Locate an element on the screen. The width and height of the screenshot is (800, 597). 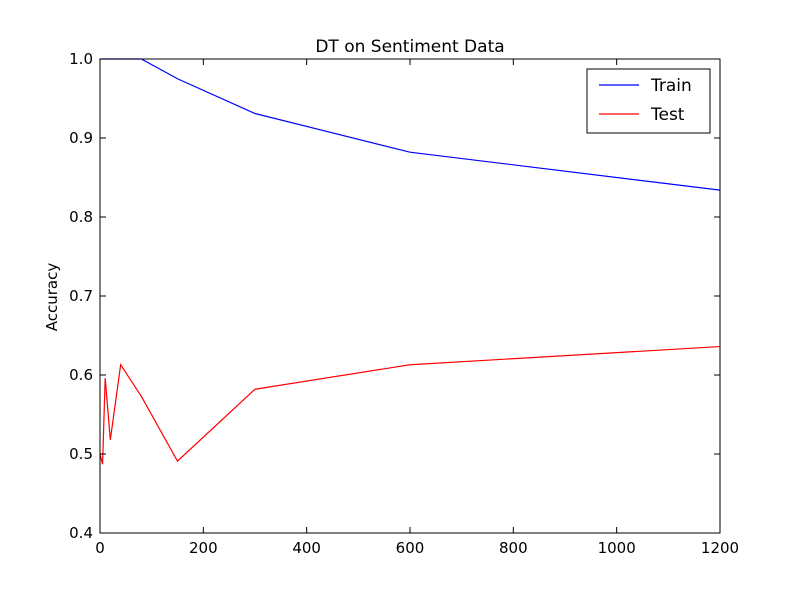
y-axis-label: Accuracy is located at coordinates (52, 297).